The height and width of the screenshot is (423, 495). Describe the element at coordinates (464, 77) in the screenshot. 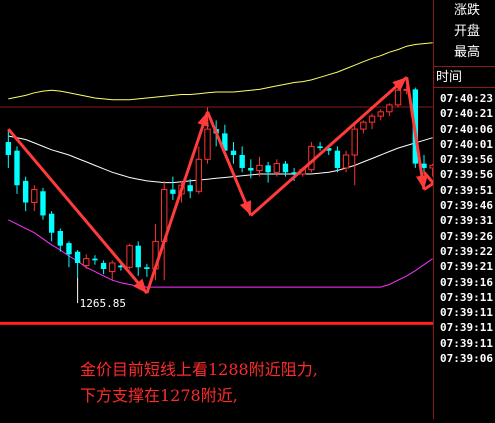

I see `time-column-header: 时间` at that location.